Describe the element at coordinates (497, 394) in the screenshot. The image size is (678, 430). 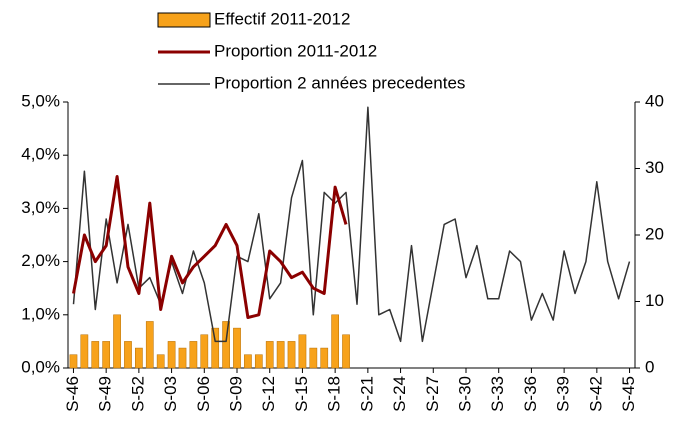
I see `x-tick-label: S-33` at that location.